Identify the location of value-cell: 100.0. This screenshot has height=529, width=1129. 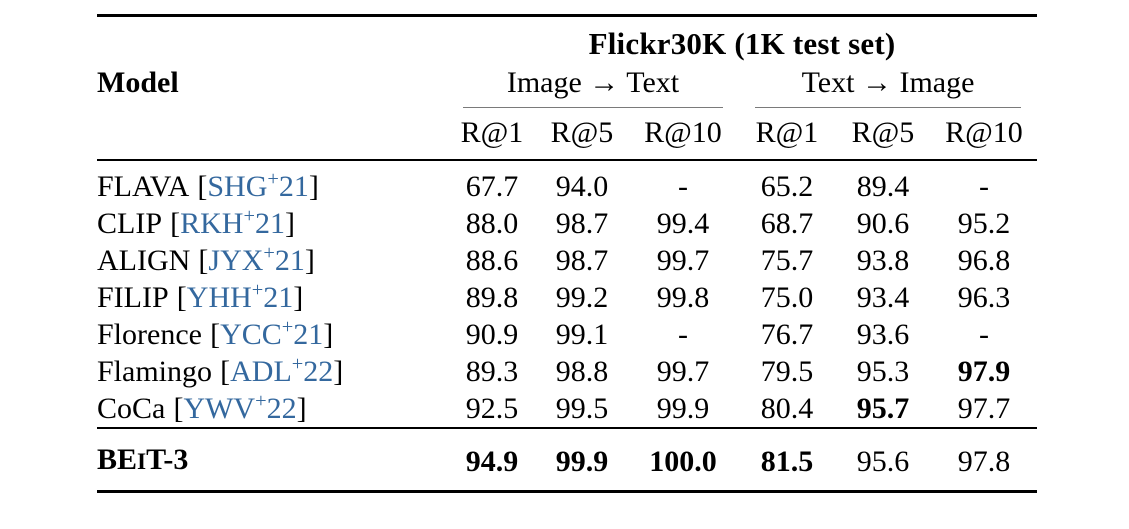
(683, 459).